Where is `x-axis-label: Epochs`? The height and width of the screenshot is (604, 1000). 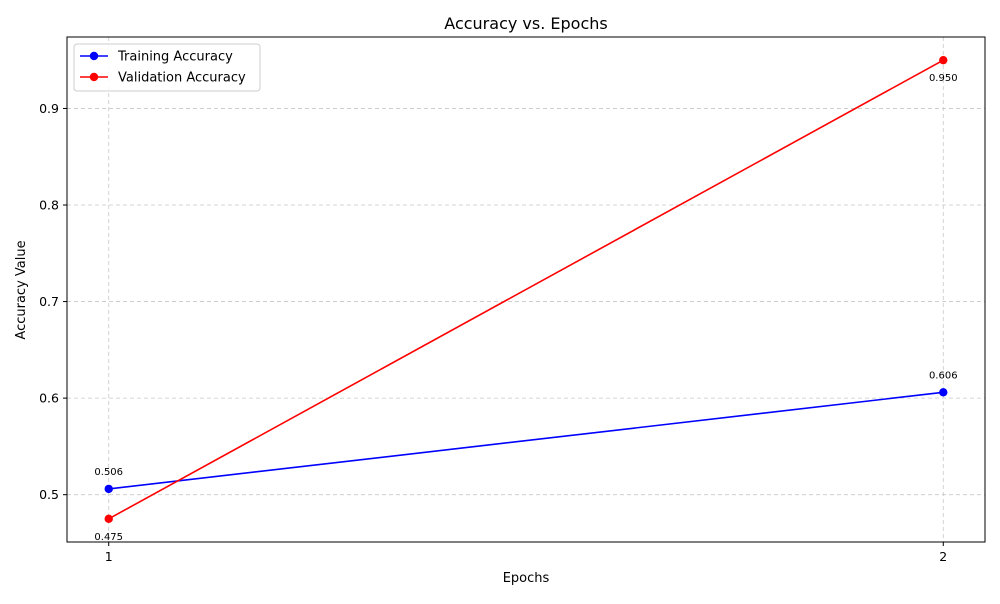 x-axis-label: Epochs is located at coordinates (526, 578).